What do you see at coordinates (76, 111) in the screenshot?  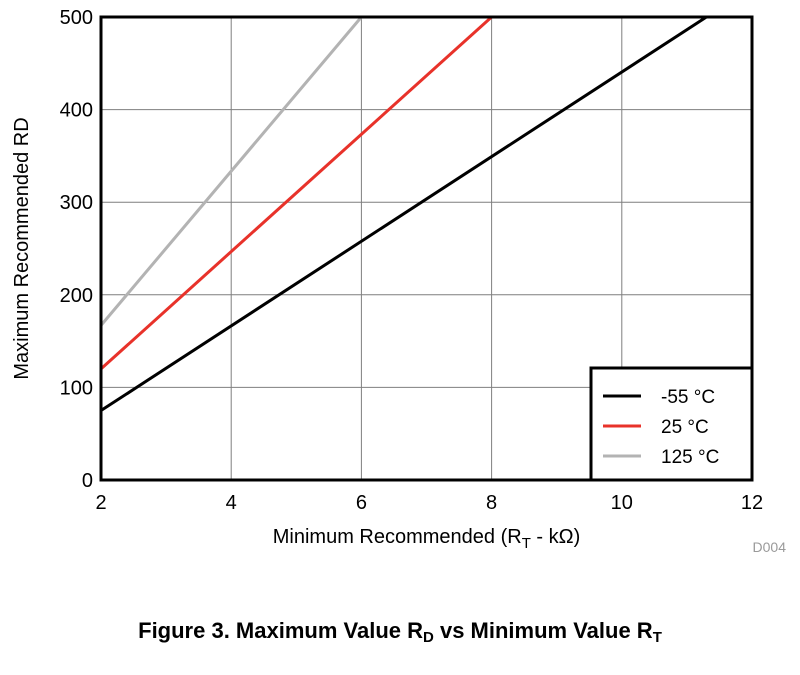 I see `y-tick-label: 400` at bounding box center [76, 111].